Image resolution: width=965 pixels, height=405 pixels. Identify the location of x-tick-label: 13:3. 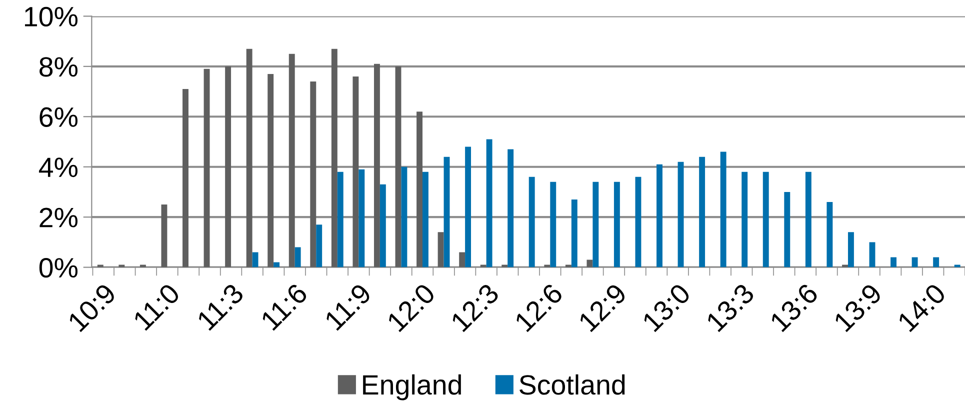
(730, 307).